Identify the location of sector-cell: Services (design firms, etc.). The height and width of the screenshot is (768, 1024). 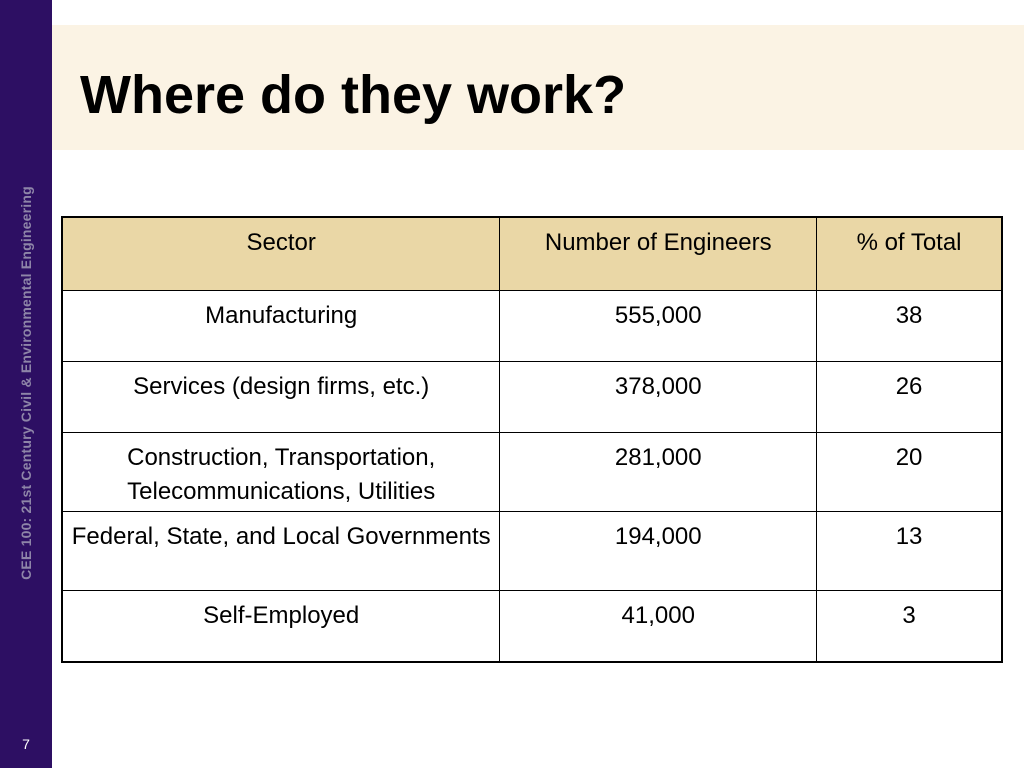
(281, 397).